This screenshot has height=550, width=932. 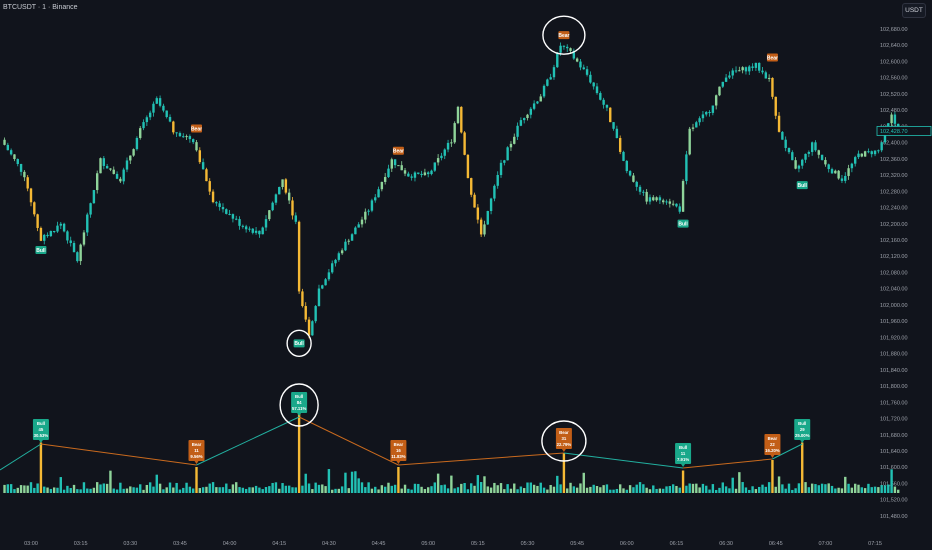 What do you see at coordinates (772, 444) in the screenshot?
I see `volume-signal-count: 22` at bounding box center [772, 444].